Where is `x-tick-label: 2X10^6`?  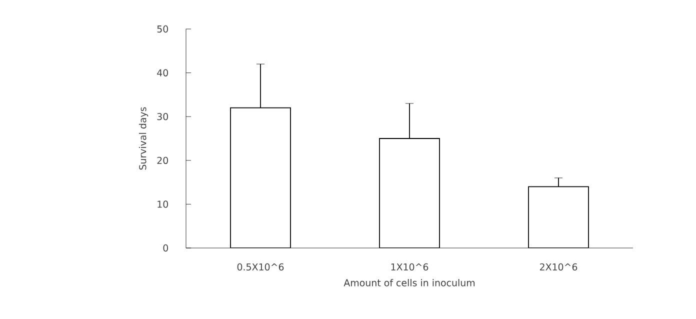
x-tick-label: 2X10^6 is located at coordinates (559, 267).